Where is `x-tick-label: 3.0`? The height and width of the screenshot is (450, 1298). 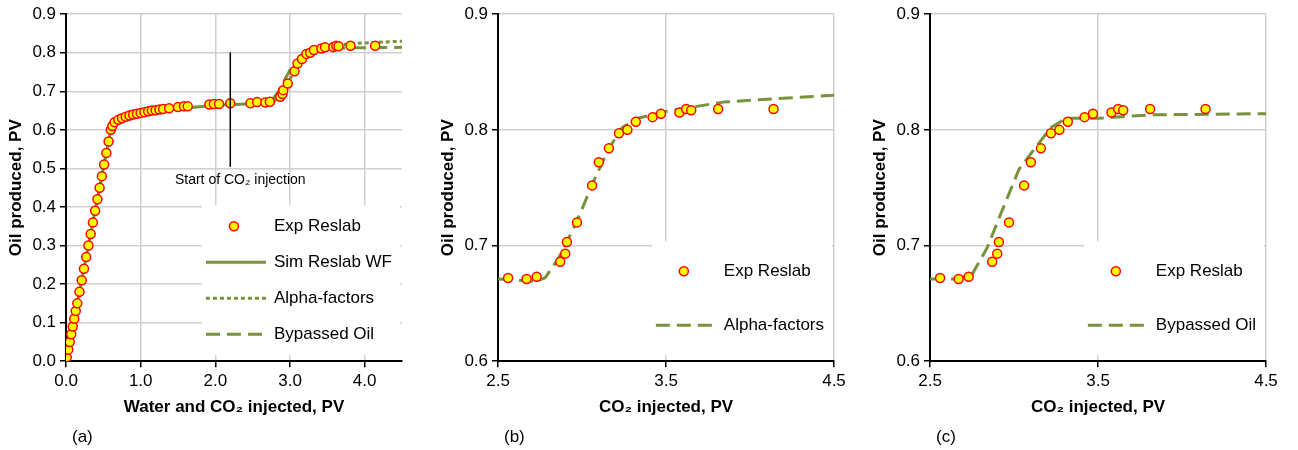 x-tick-label: 3.0 is located at coordinates (290, 381).